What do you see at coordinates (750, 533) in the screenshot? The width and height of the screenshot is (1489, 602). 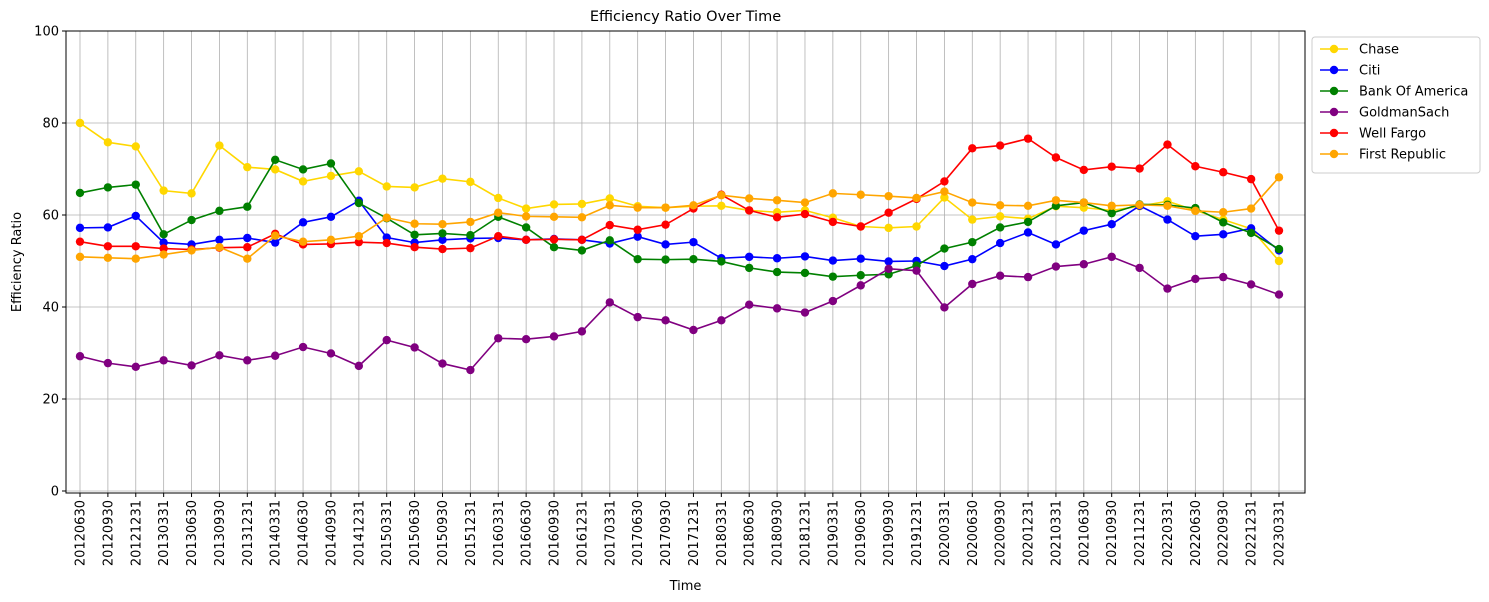 I see `x-tick-label: 20180630` at bounding box center [750, 533].